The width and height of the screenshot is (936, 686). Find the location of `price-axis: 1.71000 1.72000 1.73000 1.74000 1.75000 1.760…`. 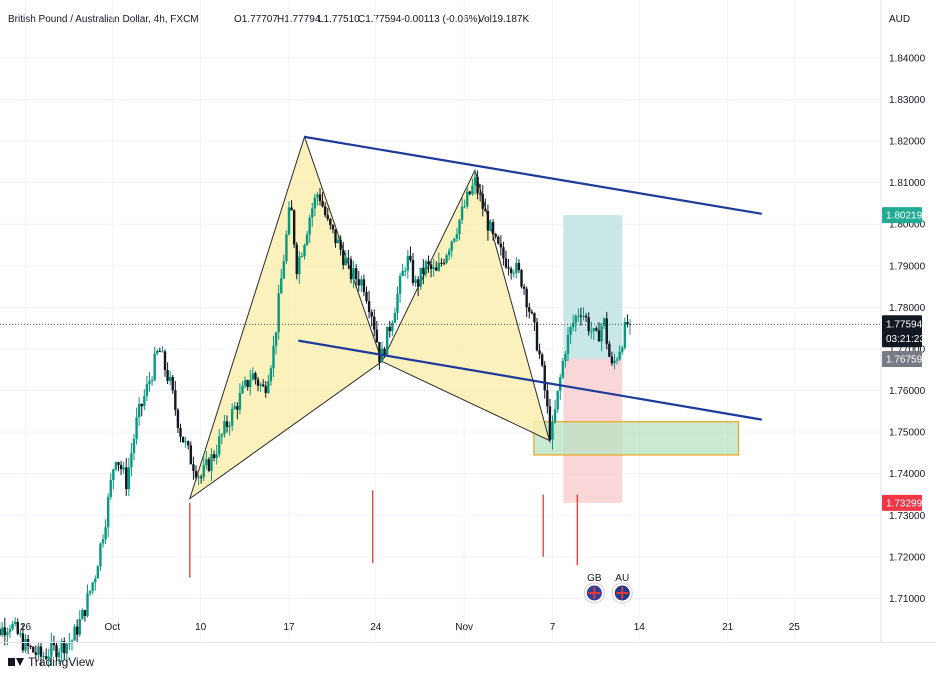

price-axis: 1.71000 1.72000 1.73000 1.74000 1.75000 1.760… is located at coordinates (907, 329).